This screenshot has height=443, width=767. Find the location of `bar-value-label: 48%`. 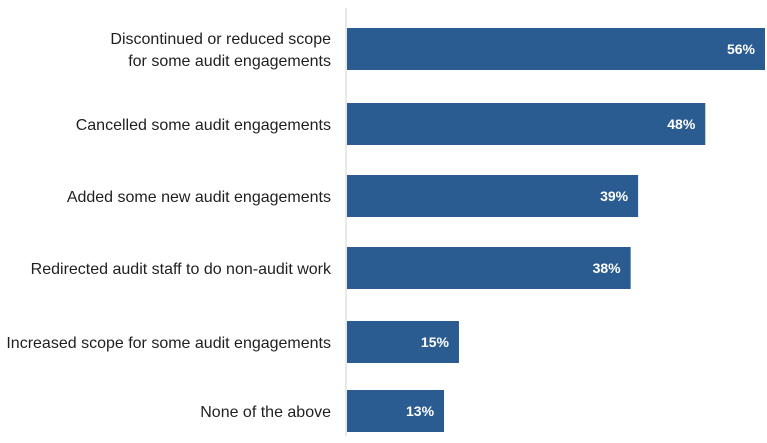

bar-value-label: 48% is located at coordinates (681, 124).